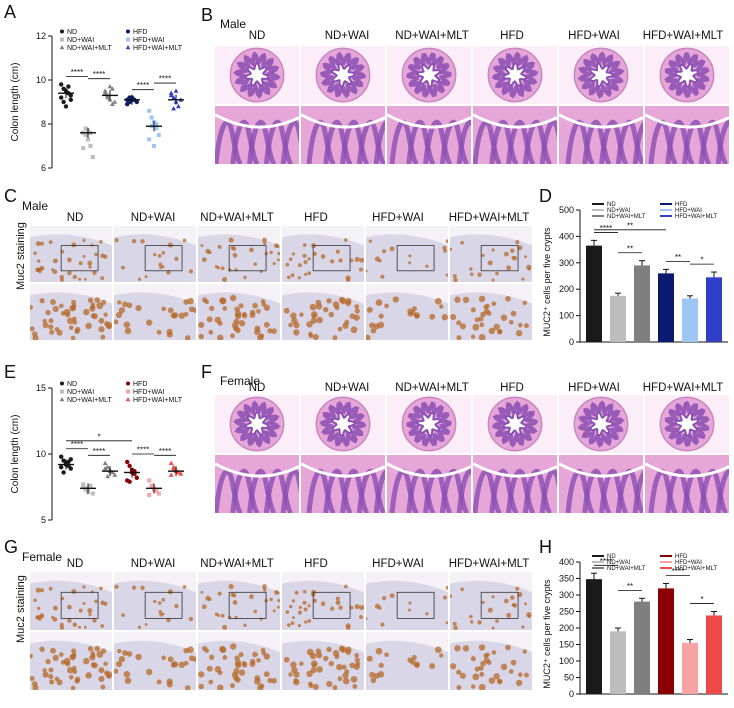 The width and height of the screenshot is (734, 708). Describe the element at coordinates (41, 388) in the screenshot. I see `y-tick-label: 15` at that location.